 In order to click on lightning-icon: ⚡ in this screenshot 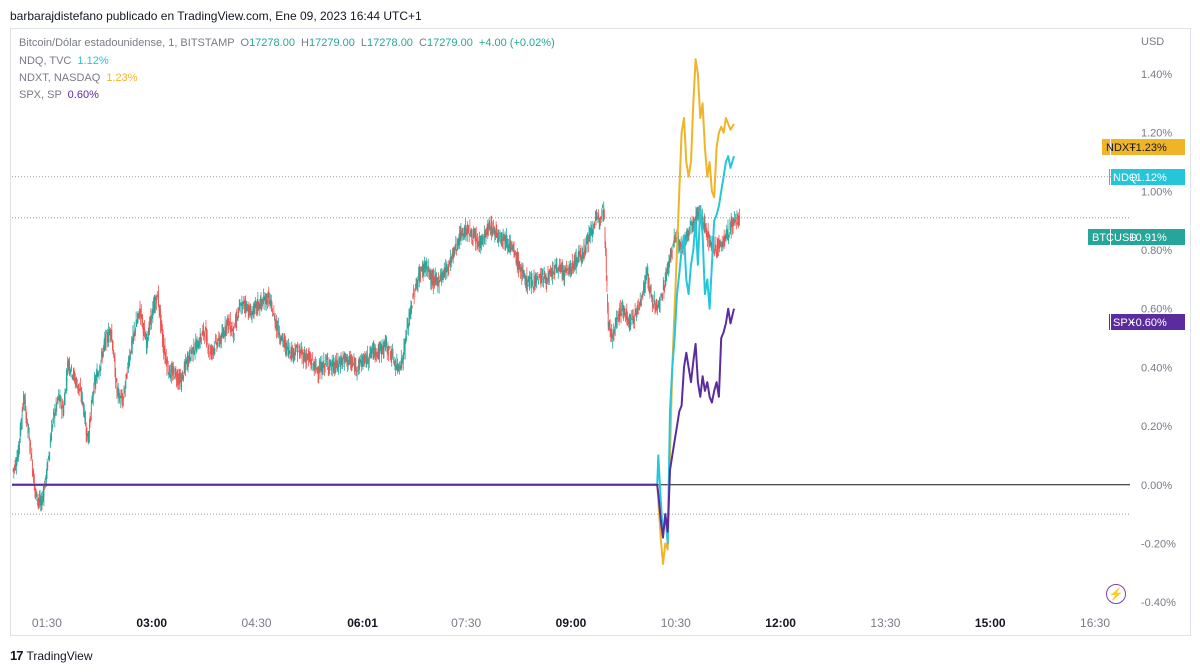, I will do `click(1116, 594)`.